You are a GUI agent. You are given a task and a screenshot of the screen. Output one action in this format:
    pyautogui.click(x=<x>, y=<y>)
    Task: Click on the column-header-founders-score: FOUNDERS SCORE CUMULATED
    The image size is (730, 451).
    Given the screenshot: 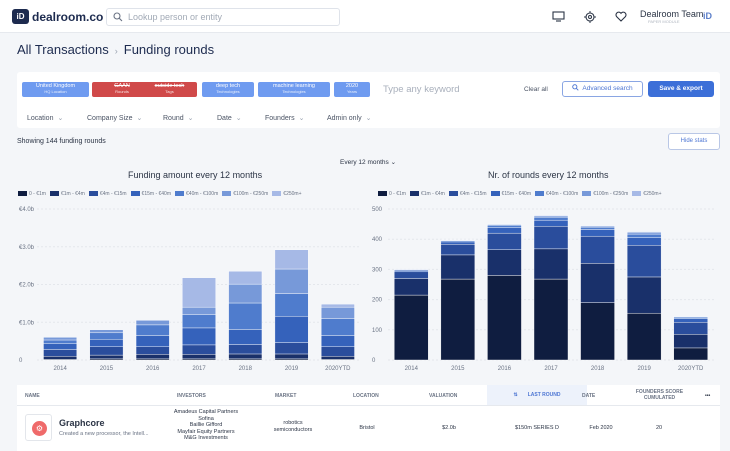 What is the action you would take?
    pyautogui.click(x=659, y=395)
    